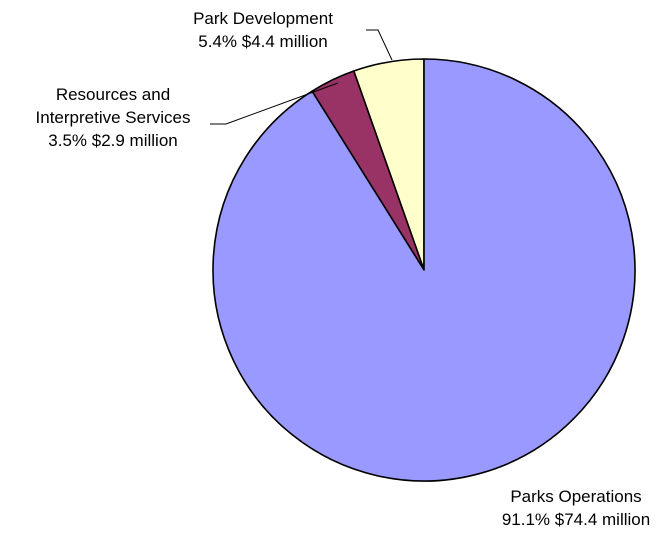 The height and width of the screenshot is (535, 671). Describe the element at coordinates (262, 41) in the screenshot. I see `slice-label-line: 5.4% $4.4 million` at that location.